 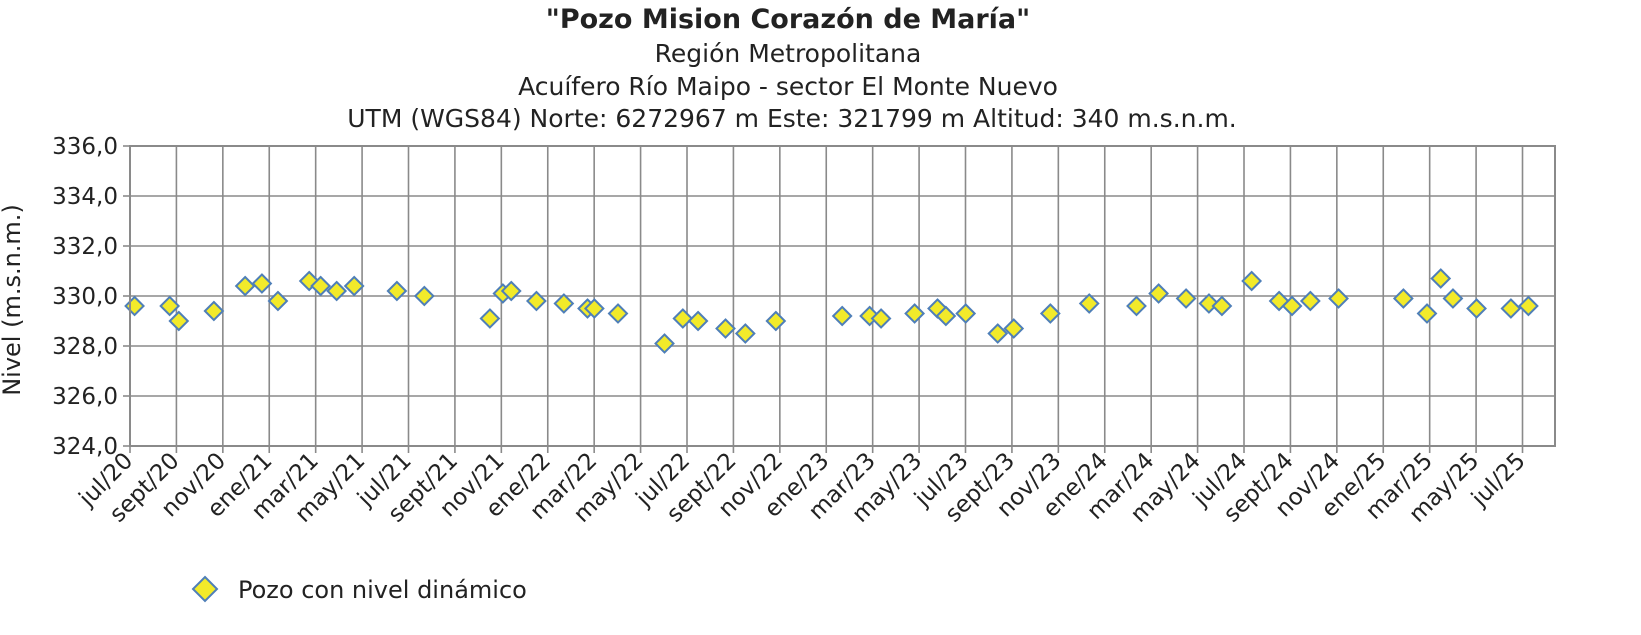 I want to click on y-tick-label: 336,0, so click(x=85, y=147).